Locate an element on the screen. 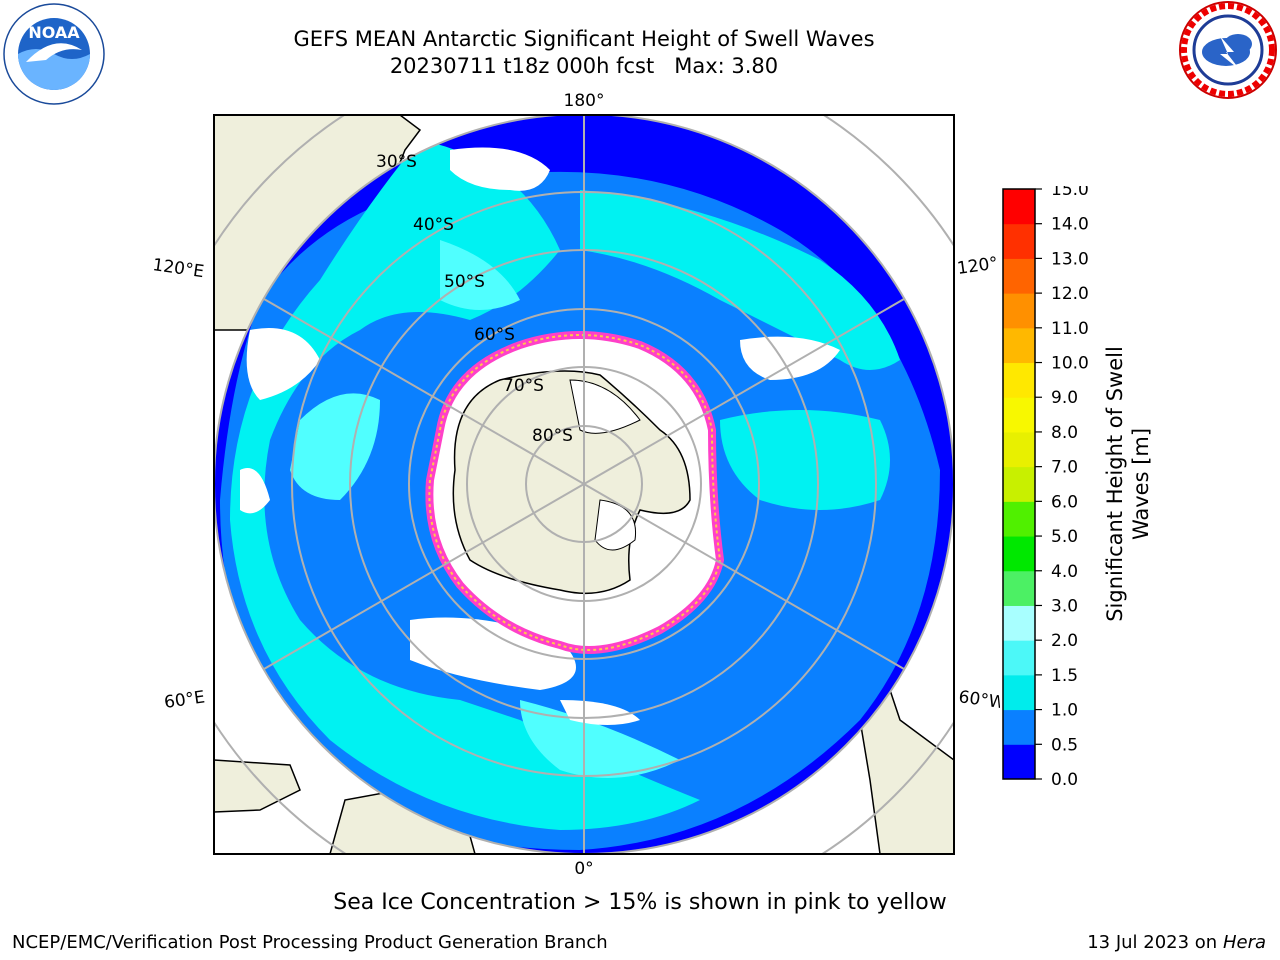 The height and width of the screenshot is (960, 1280). land-antarctica is located at coordinates (571, 482).